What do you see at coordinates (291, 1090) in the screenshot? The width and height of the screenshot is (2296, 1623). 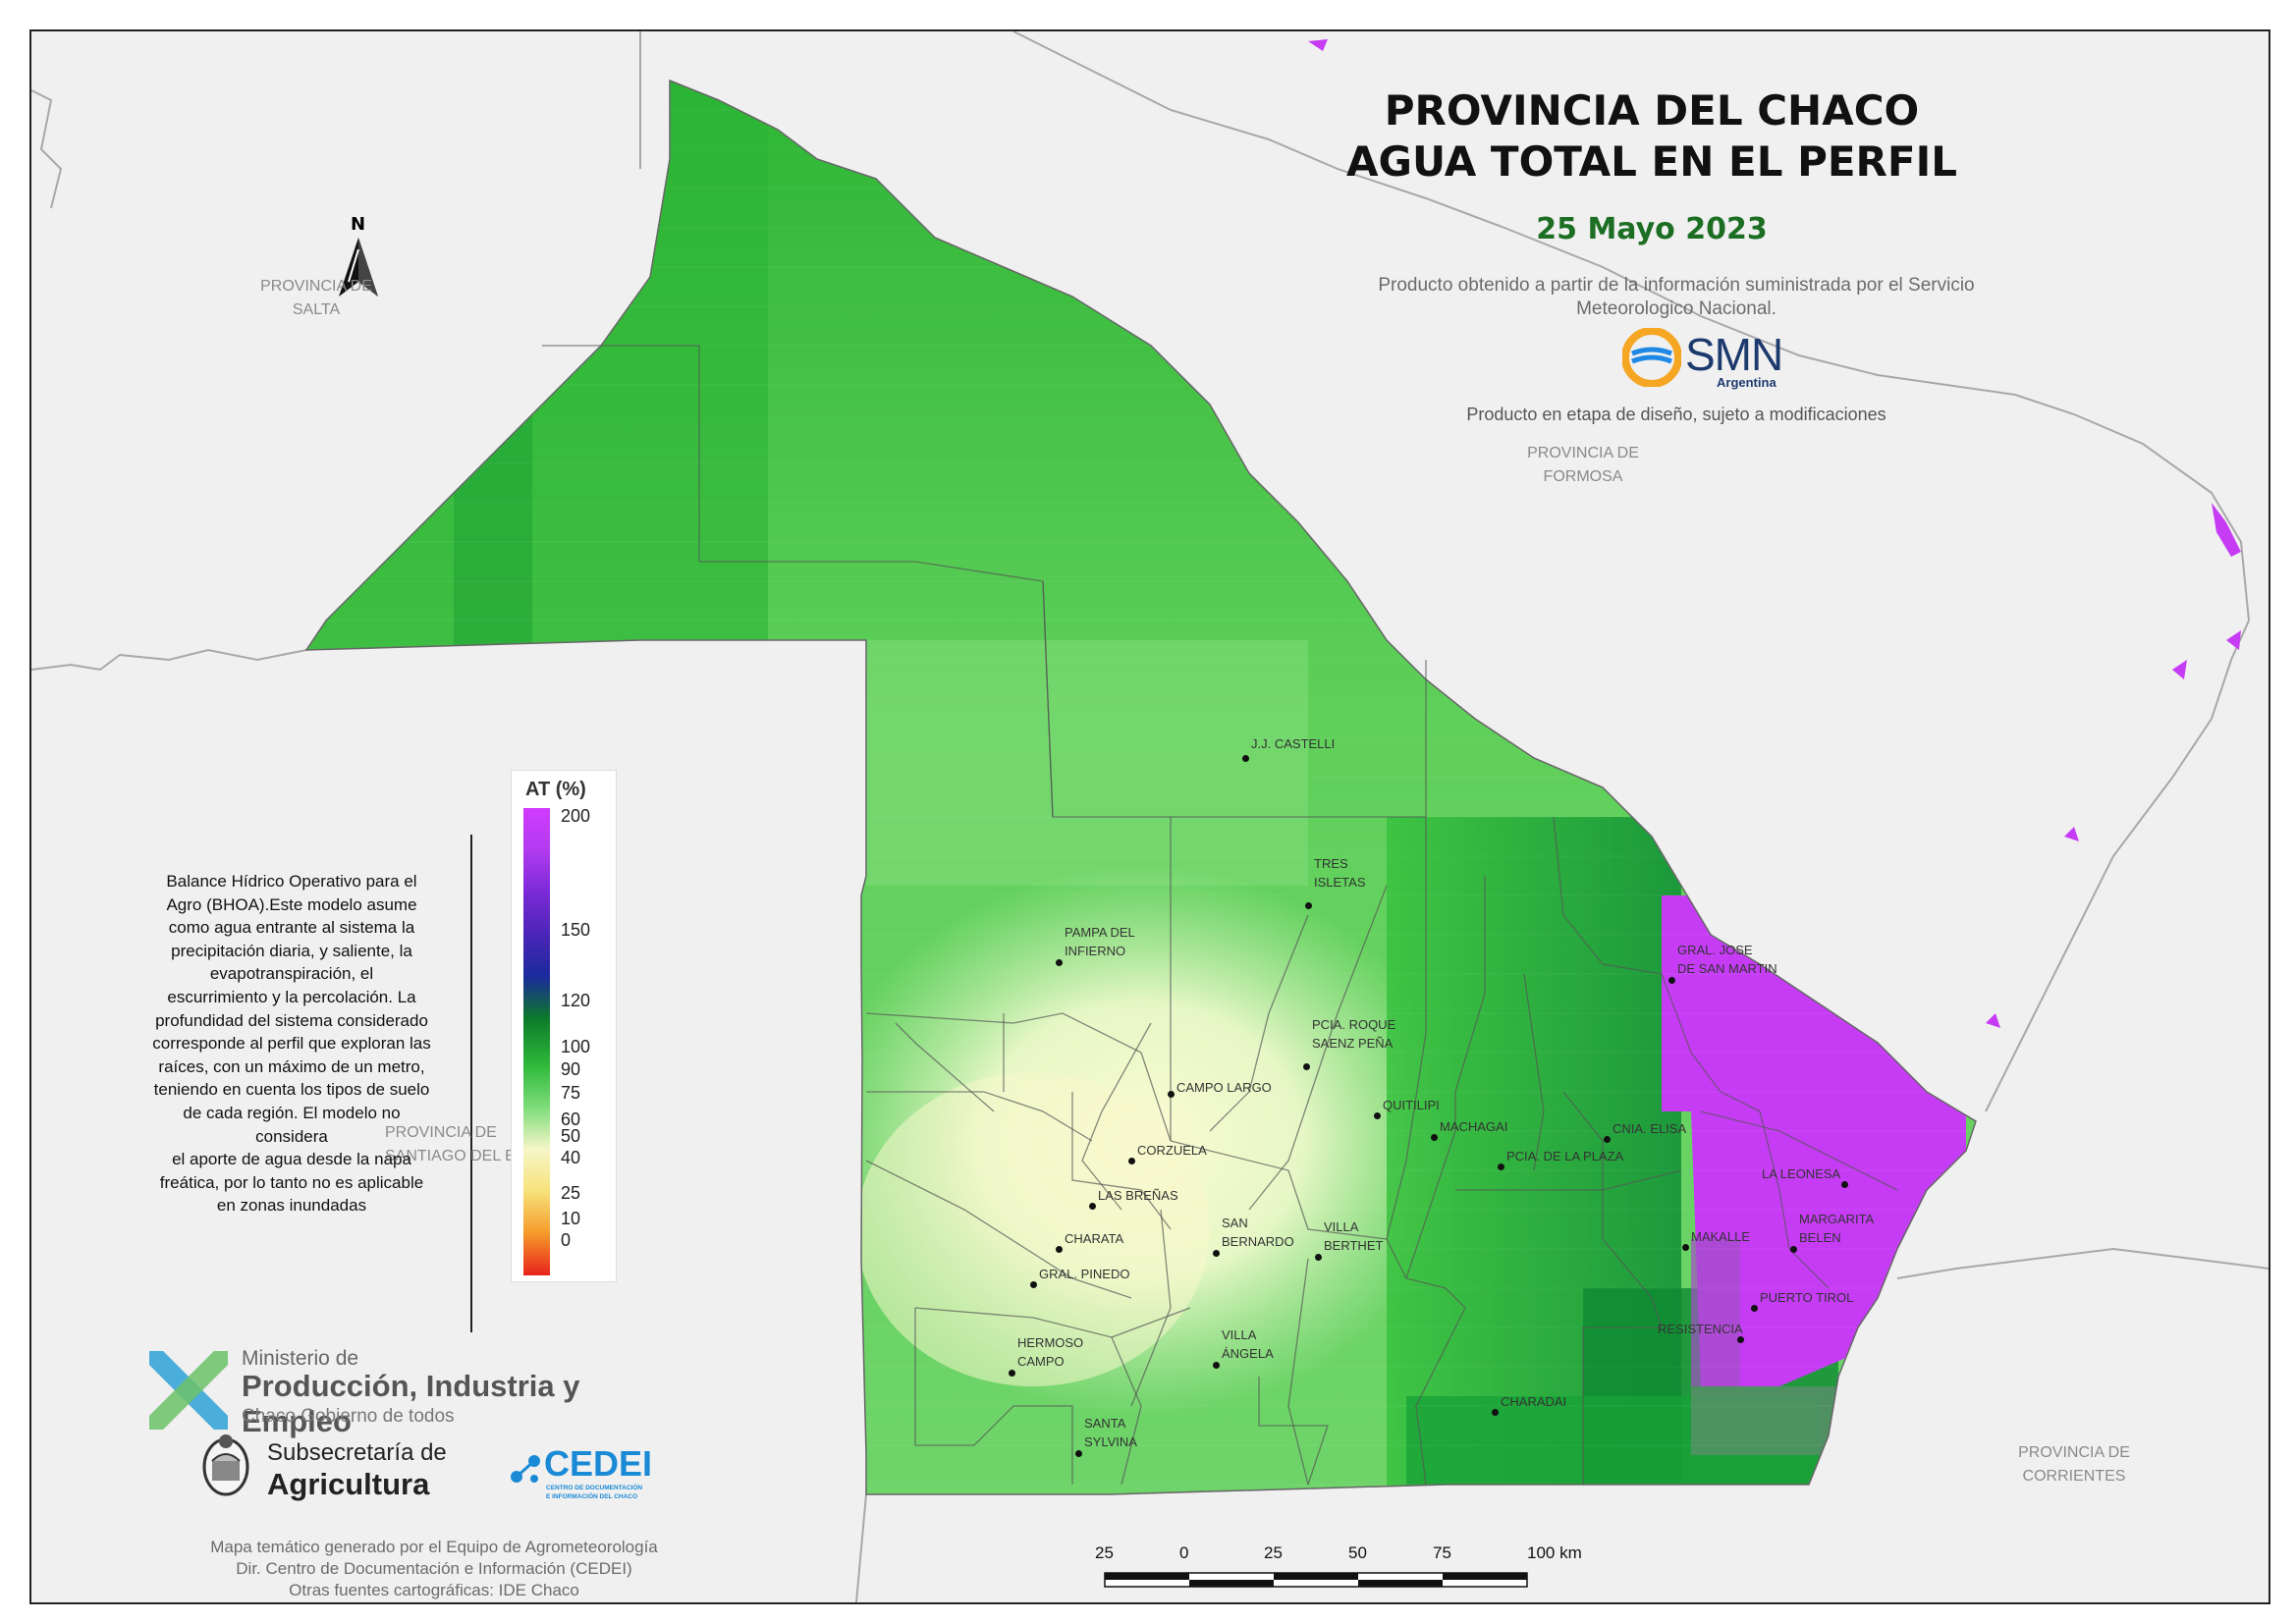 I see `description-line: teniendo en cuenta los tipos de suelo` at bounding box center [291, 1090].